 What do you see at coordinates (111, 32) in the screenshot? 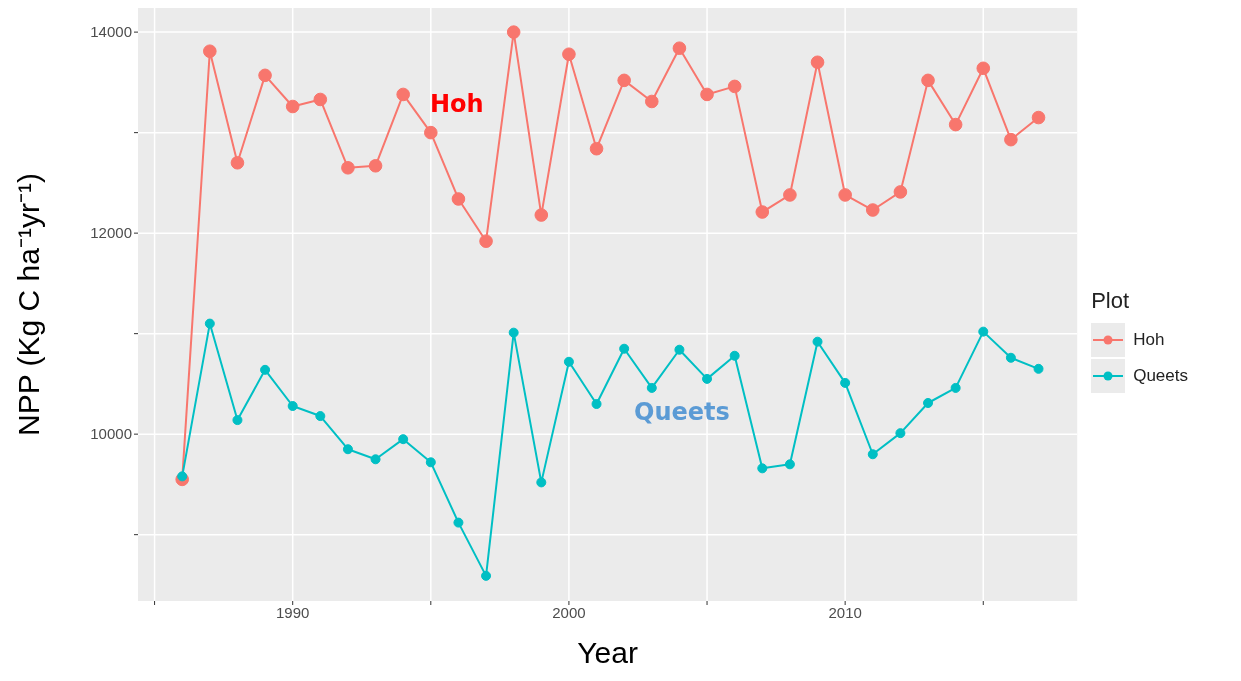
I see `y-tick-label: 14000` at bounding box center [111, 32].